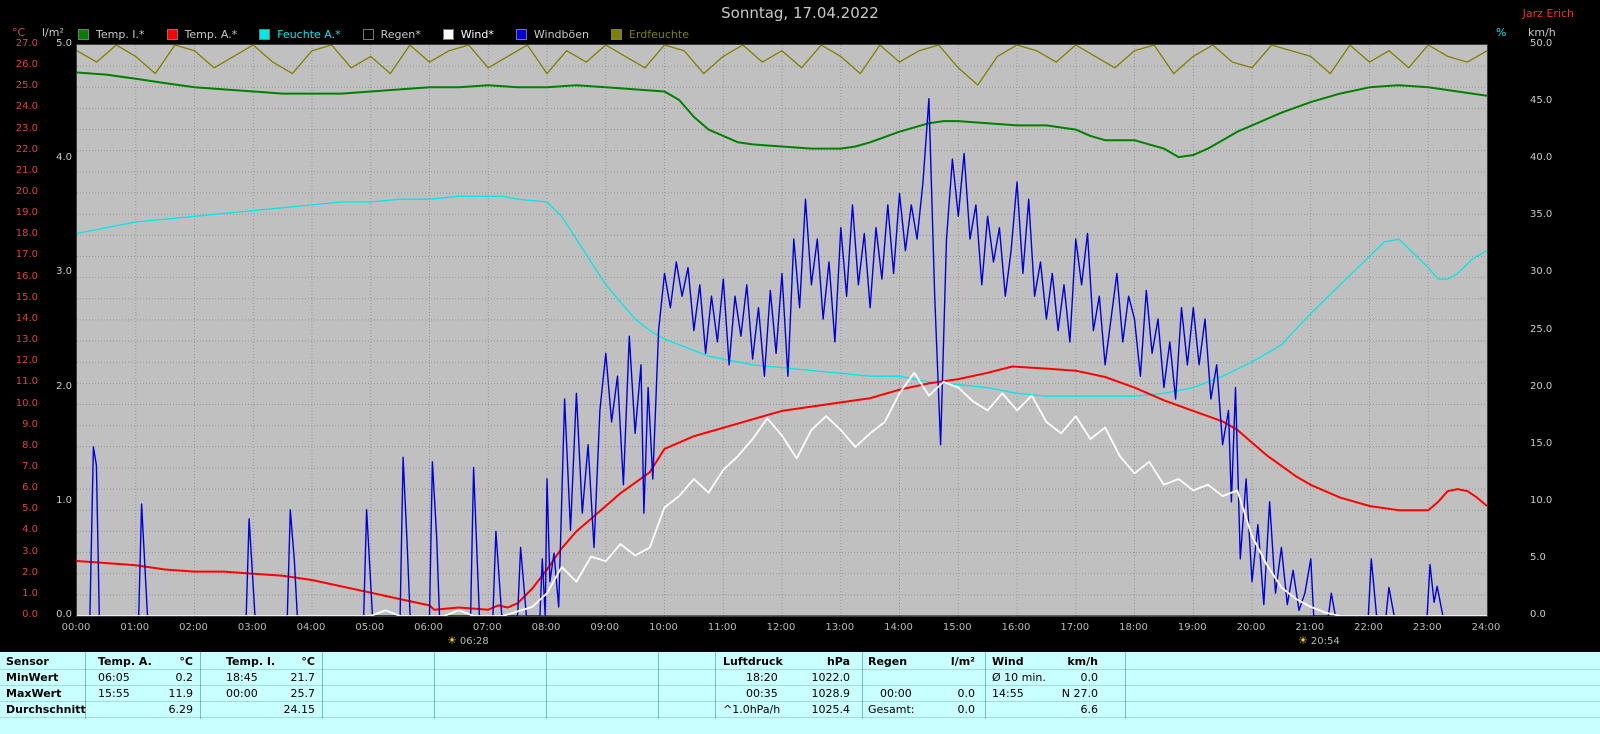  I want to click on y-tick-celsius: 10.0, so click(26, 403).